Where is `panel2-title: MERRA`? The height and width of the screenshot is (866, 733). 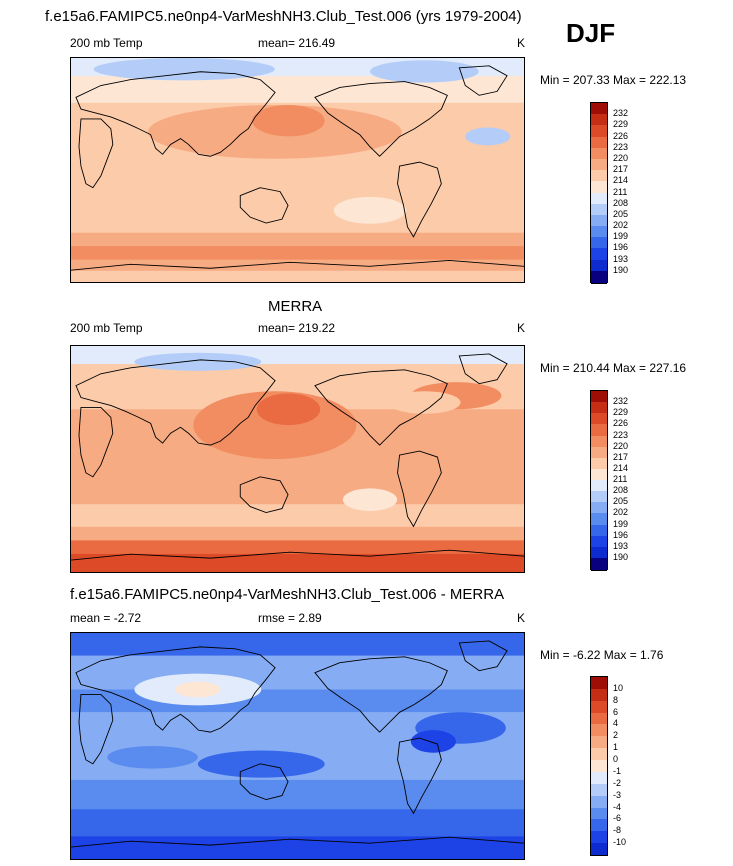 panel2-title: MERRA is located at coordinates (295, 306).